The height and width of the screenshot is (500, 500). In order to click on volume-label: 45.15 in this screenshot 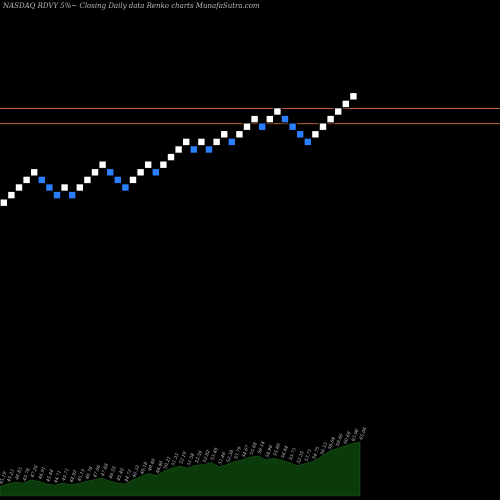, I will do `click(81, 475)`.